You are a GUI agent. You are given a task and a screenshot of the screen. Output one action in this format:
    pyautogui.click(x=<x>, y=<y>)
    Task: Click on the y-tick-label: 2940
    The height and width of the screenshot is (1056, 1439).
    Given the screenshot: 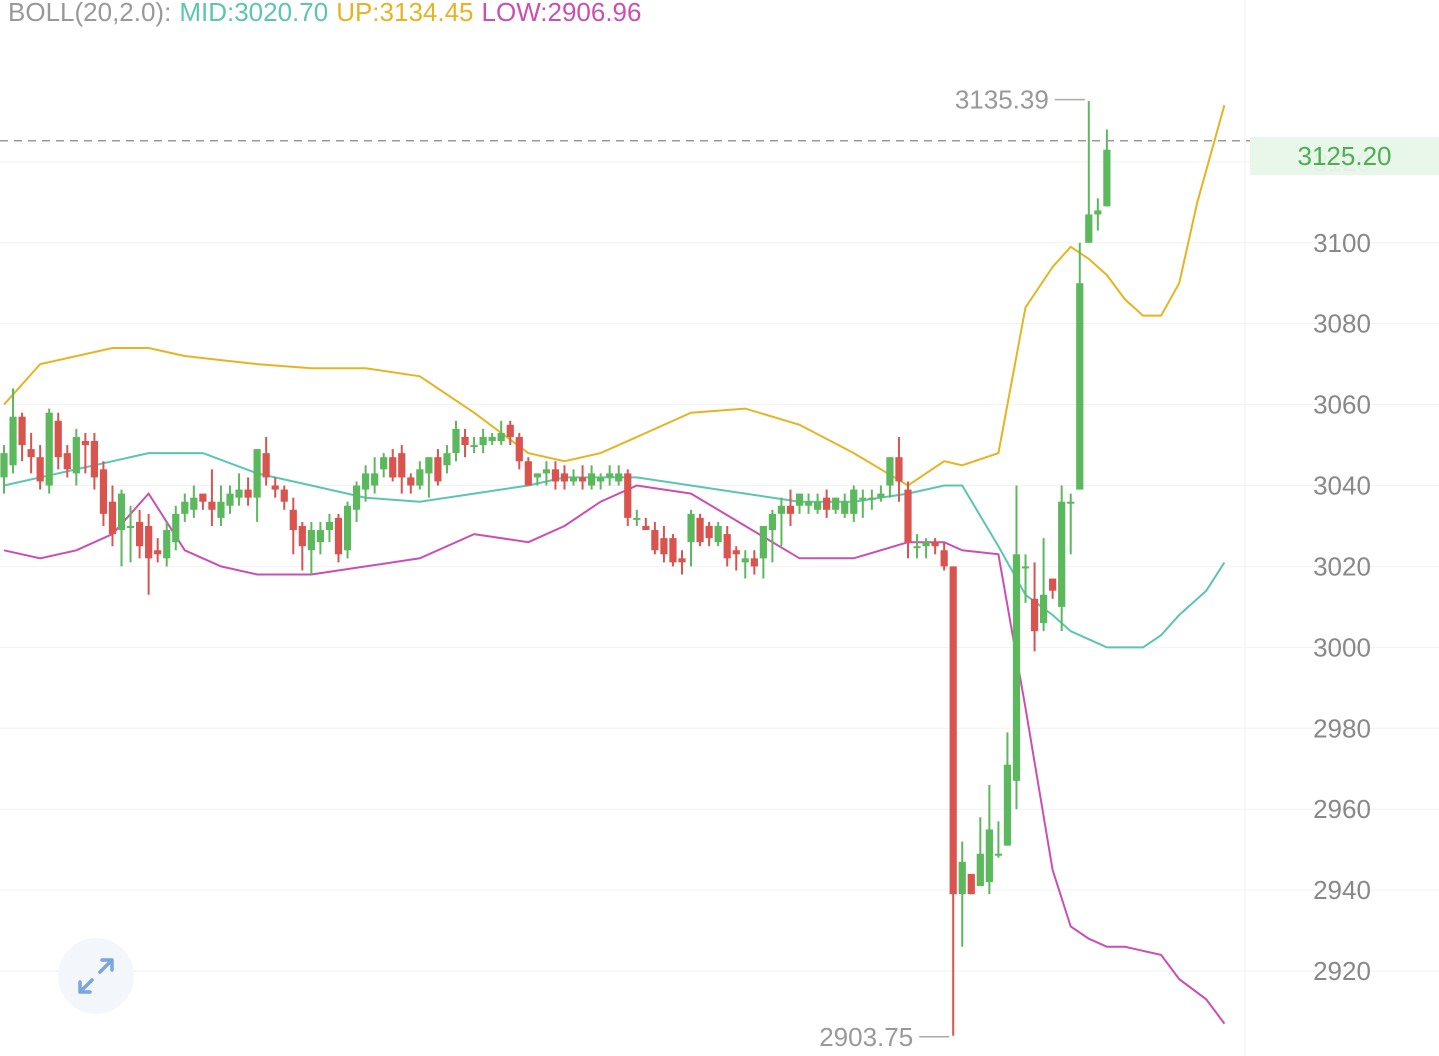 What is the action you would take?
    pyautogui.click(x=1342, y=890)
    